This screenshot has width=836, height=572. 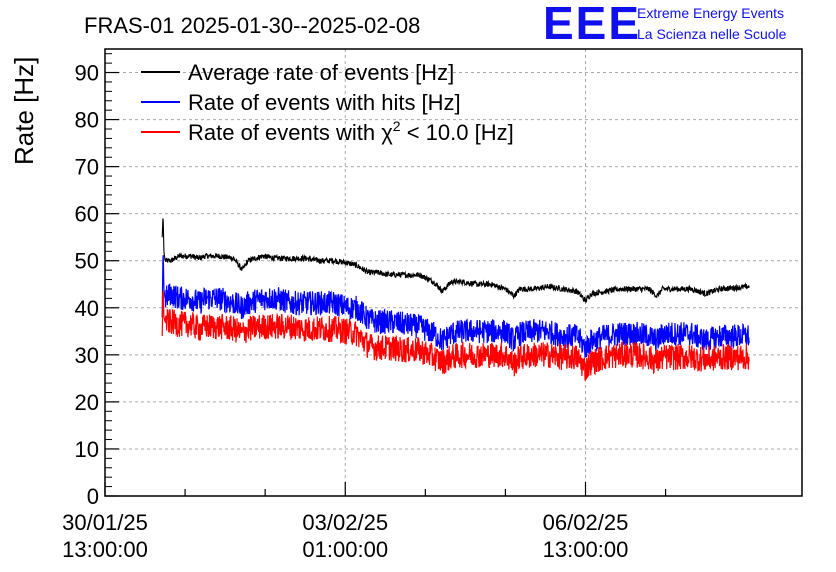 I want to click on legend-chi2-suffix: < 10.0 [Hz], so click(x=457, y=132).